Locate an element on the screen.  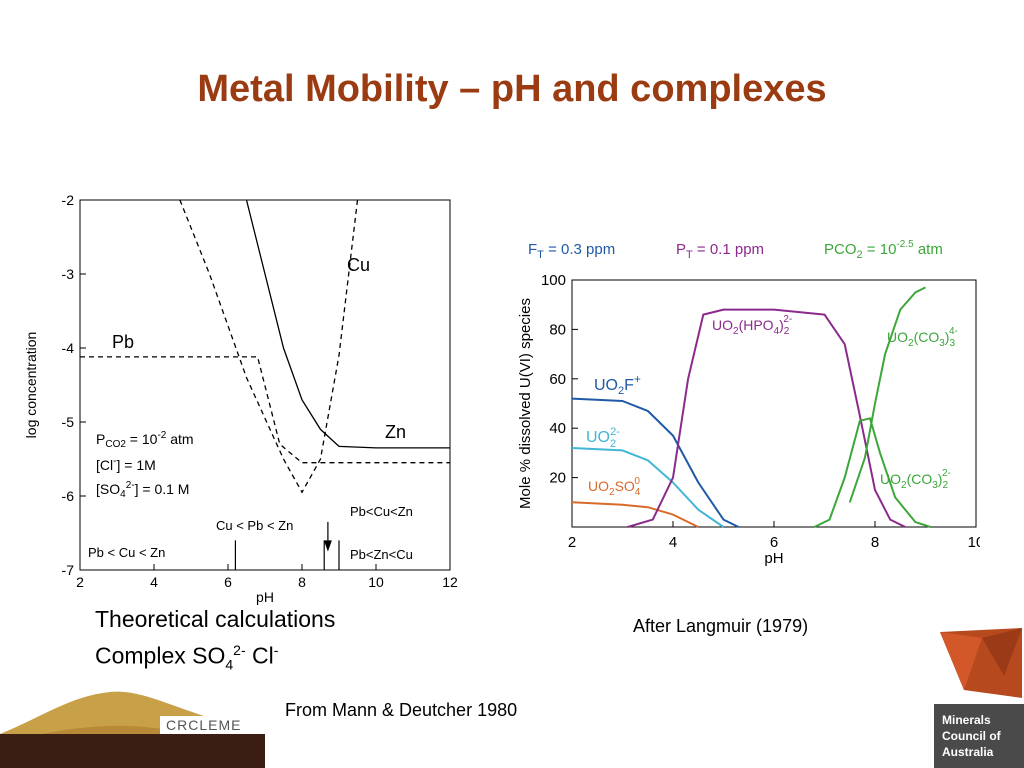
order-pb-cu-zn-bottom: Pb < Cu < Zn is located at coordinates (126, 552).